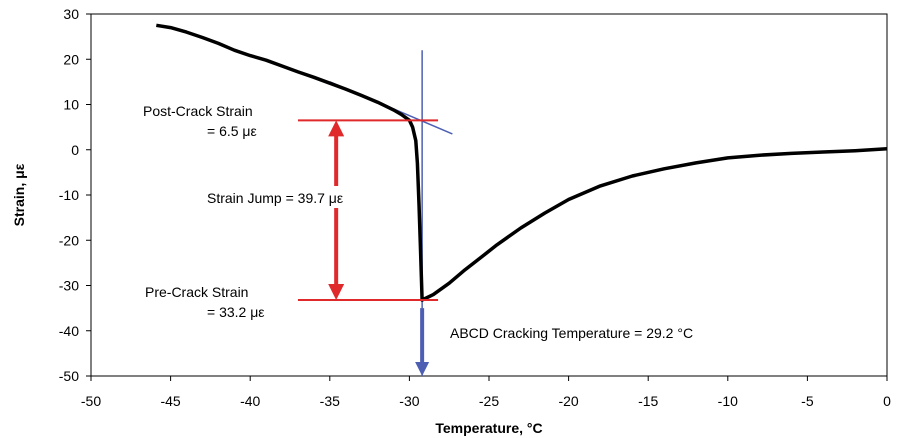 This screenshot has width=902, height=438. What do you see at coordinates (489, 401) in the screenshot?
I see `x-tick-label: -25` at bounding box center [489, 401].